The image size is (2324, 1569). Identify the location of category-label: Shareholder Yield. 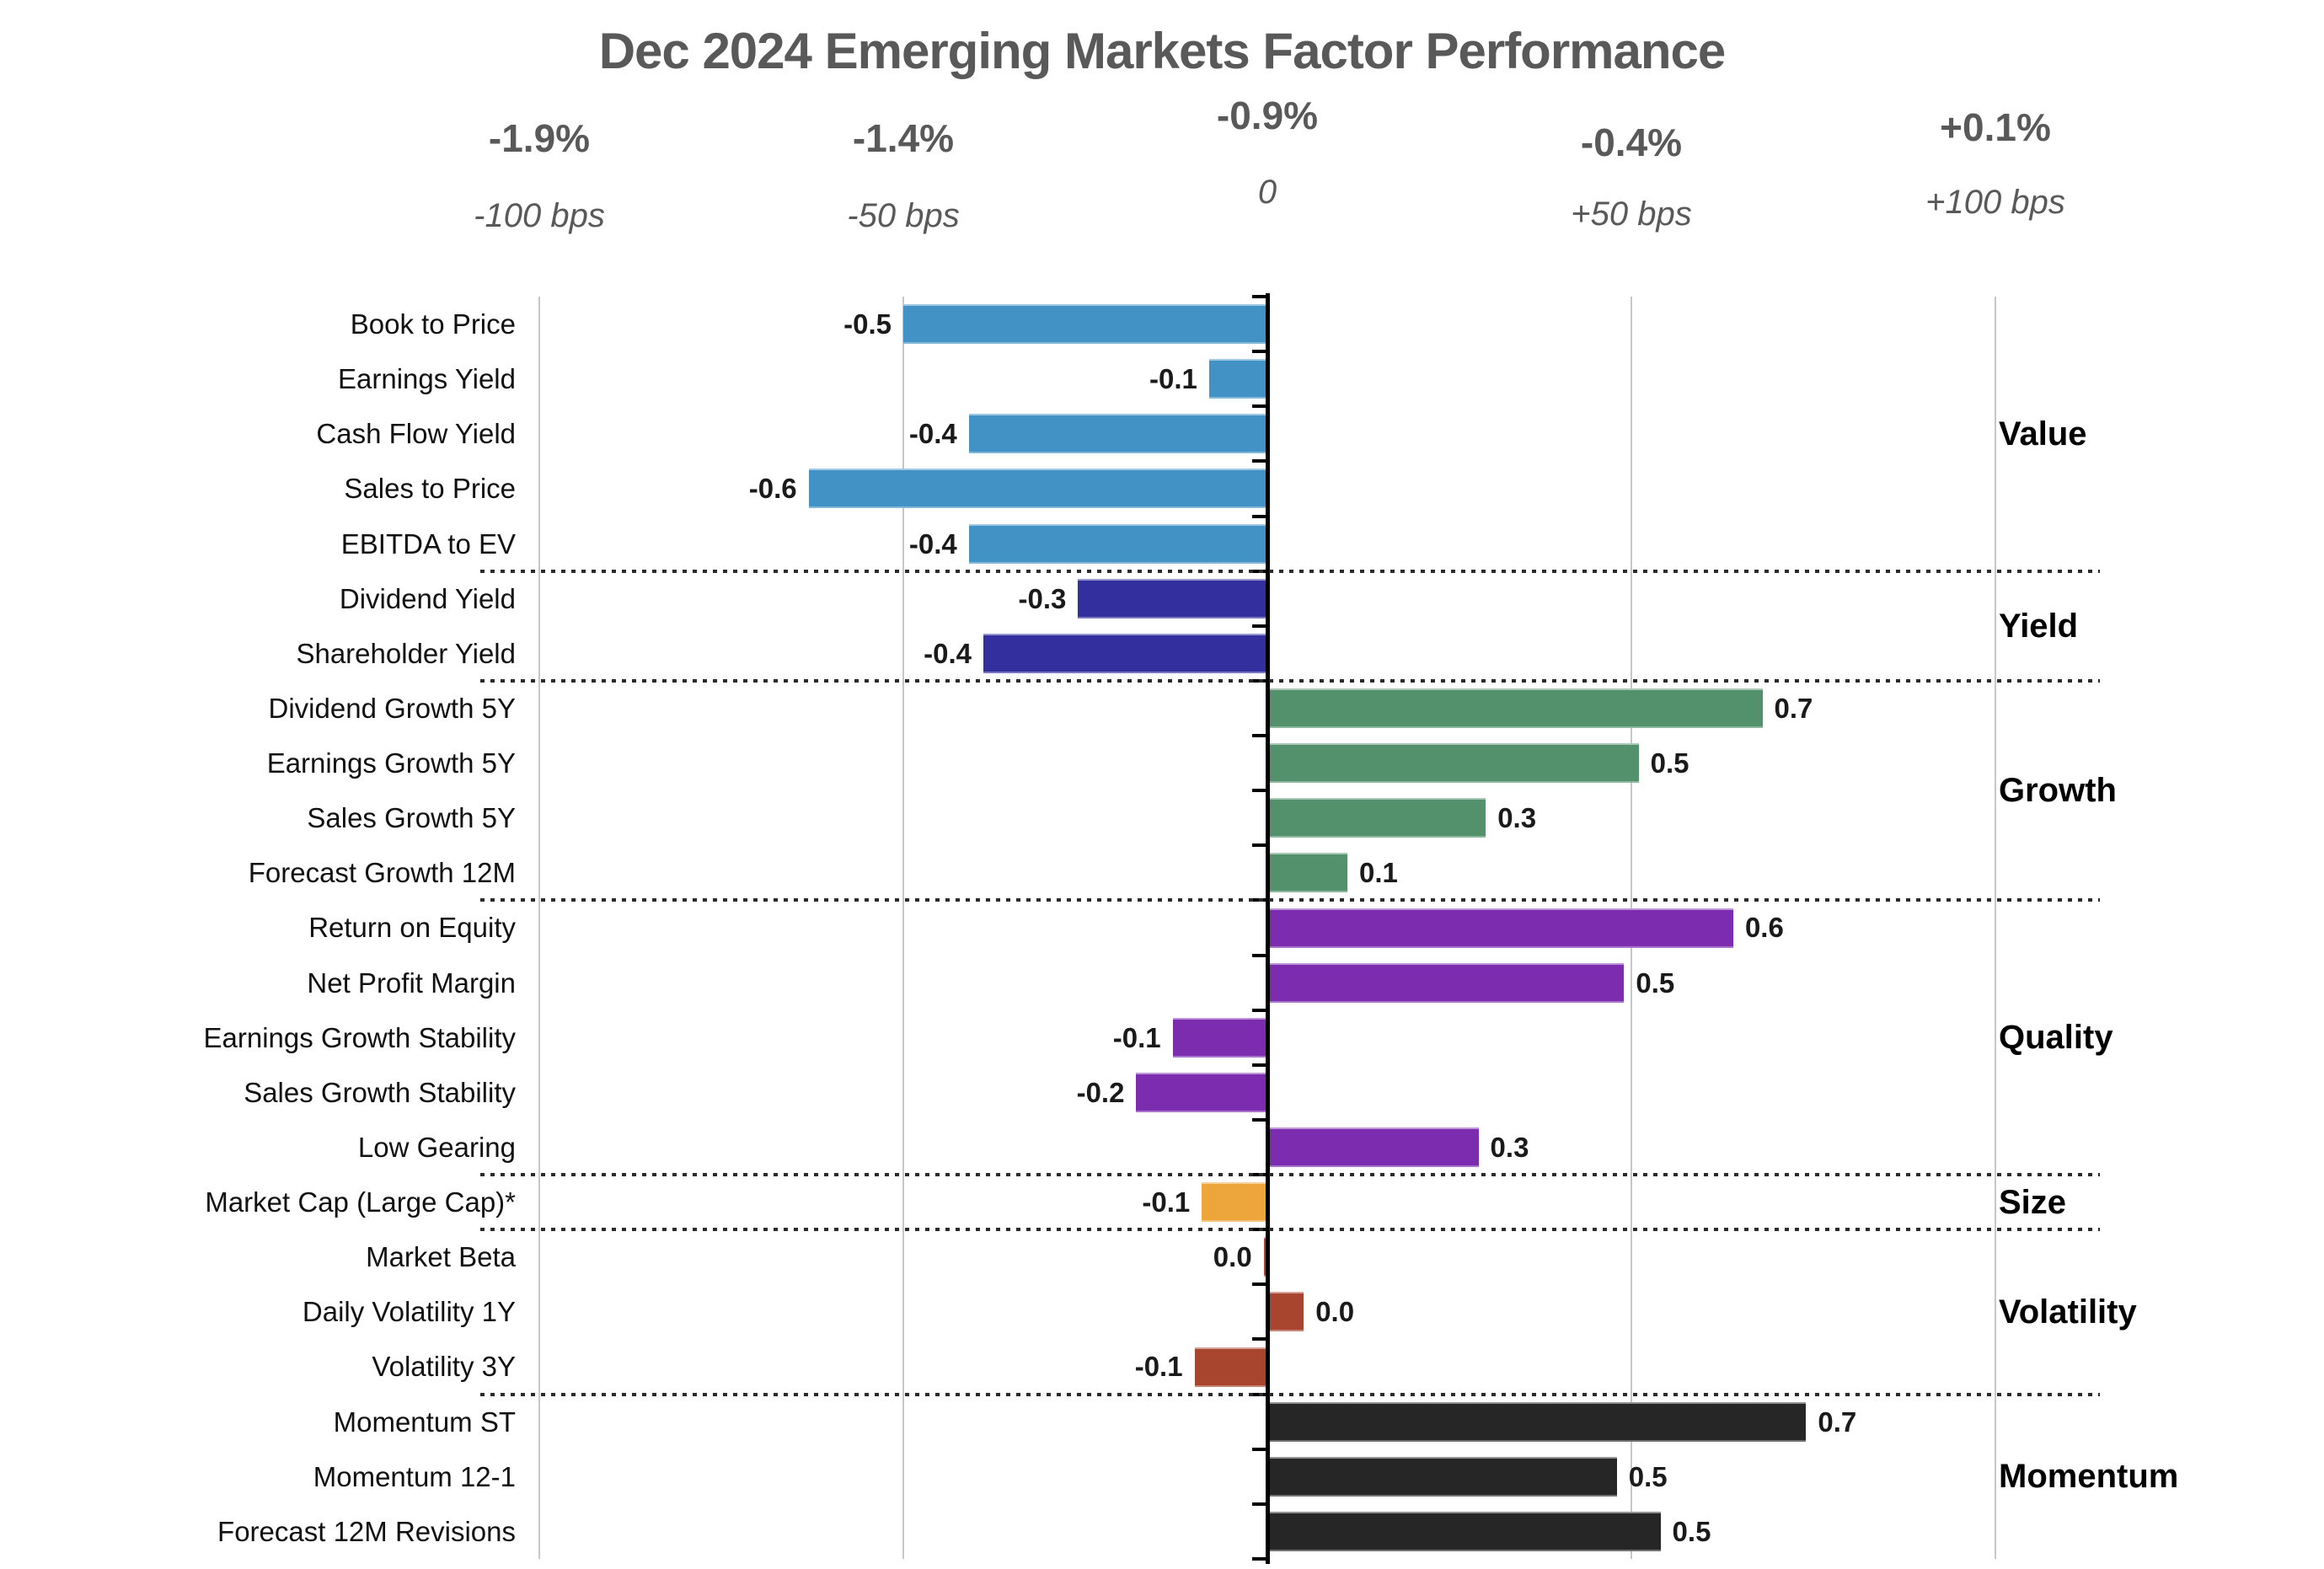
(406, 653).